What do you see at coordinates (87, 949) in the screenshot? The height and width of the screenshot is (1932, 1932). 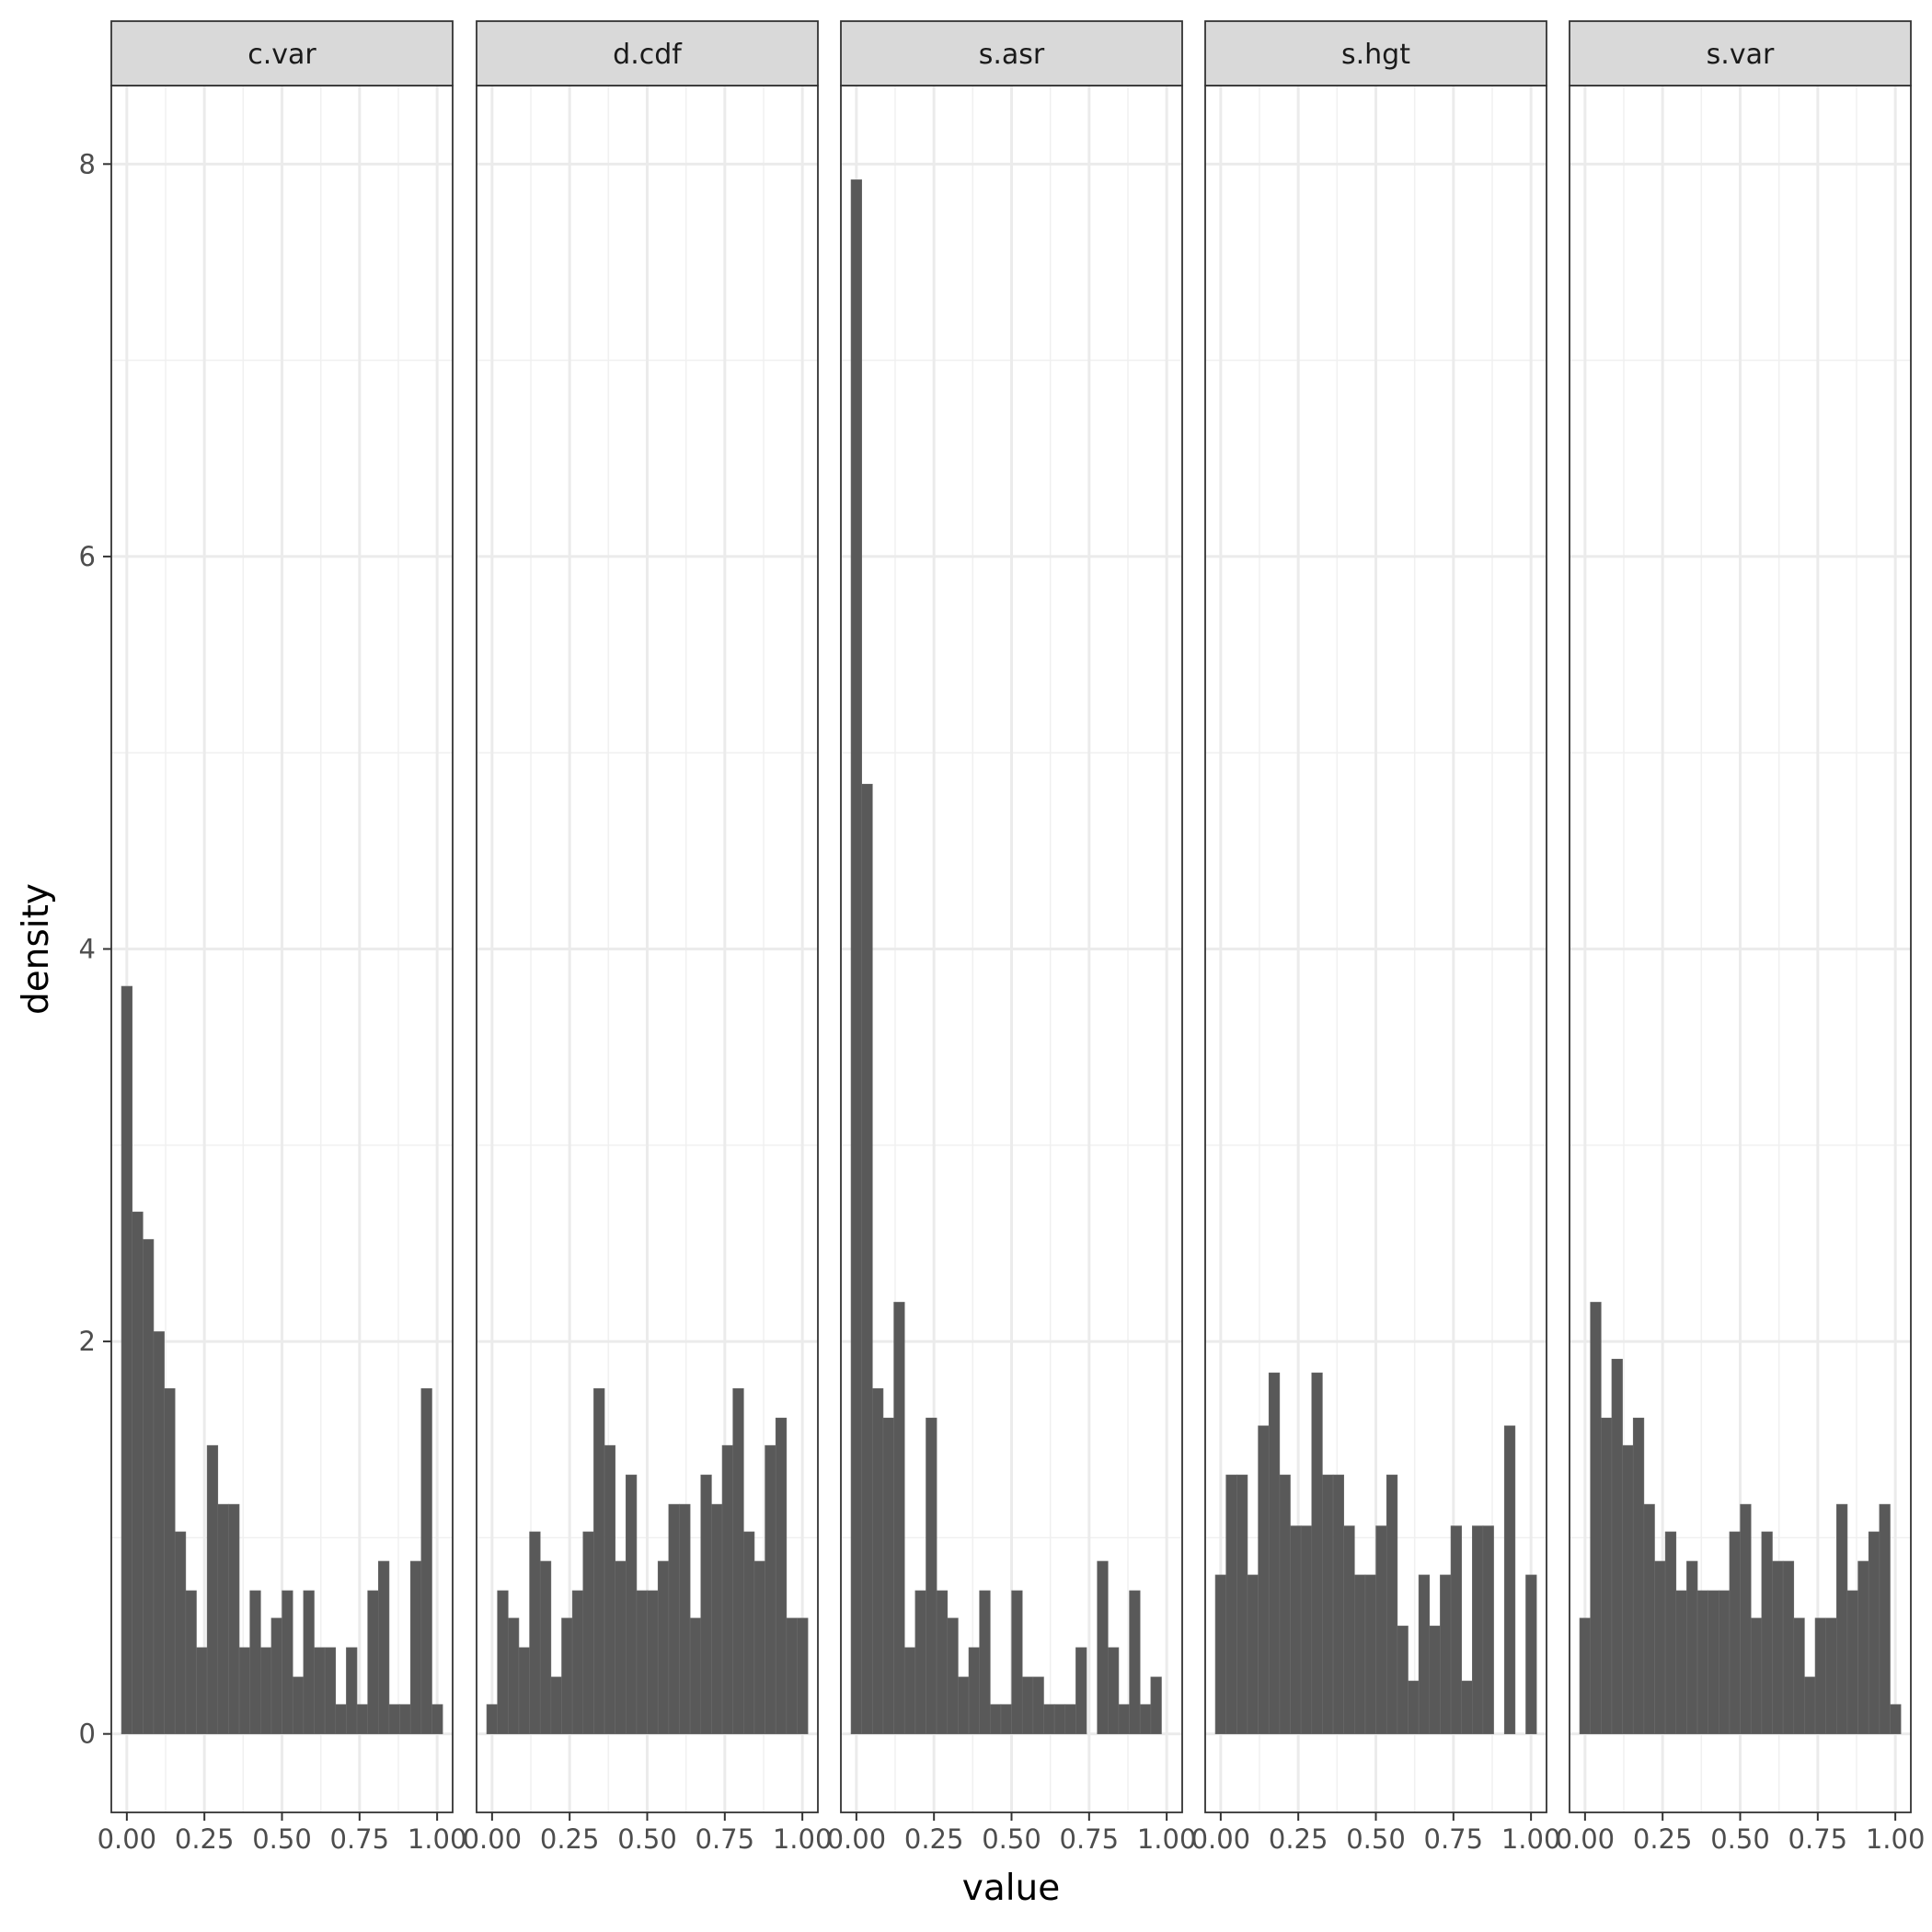 I see `y-tick-label: 4` at bounding box center [87, 949].